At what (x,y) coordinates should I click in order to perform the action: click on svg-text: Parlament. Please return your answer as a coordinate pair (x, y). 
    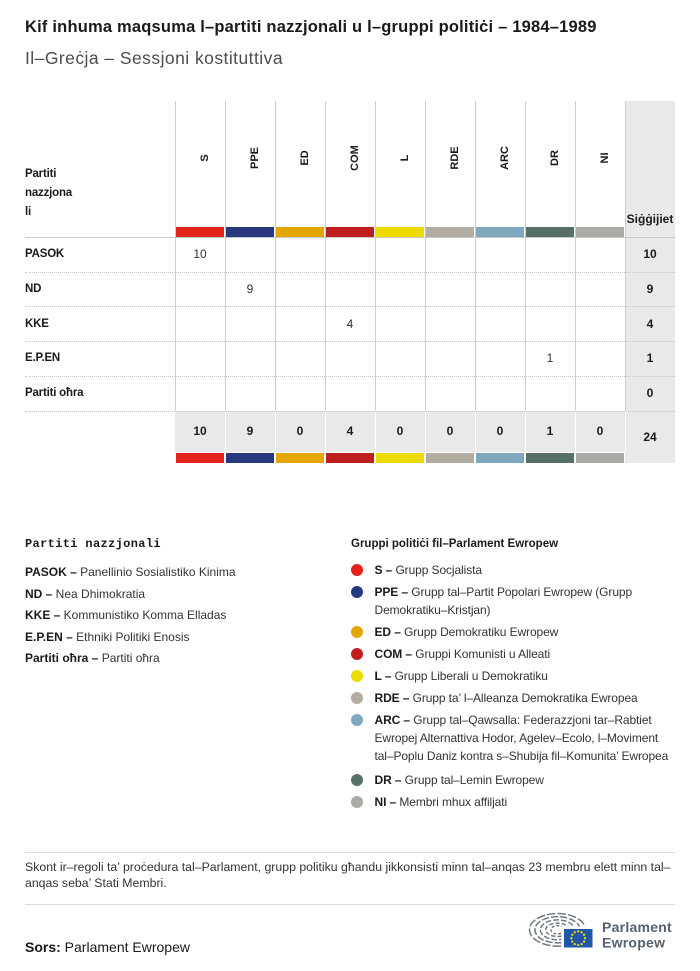
    Looking at the image, I should click on (637, 927).